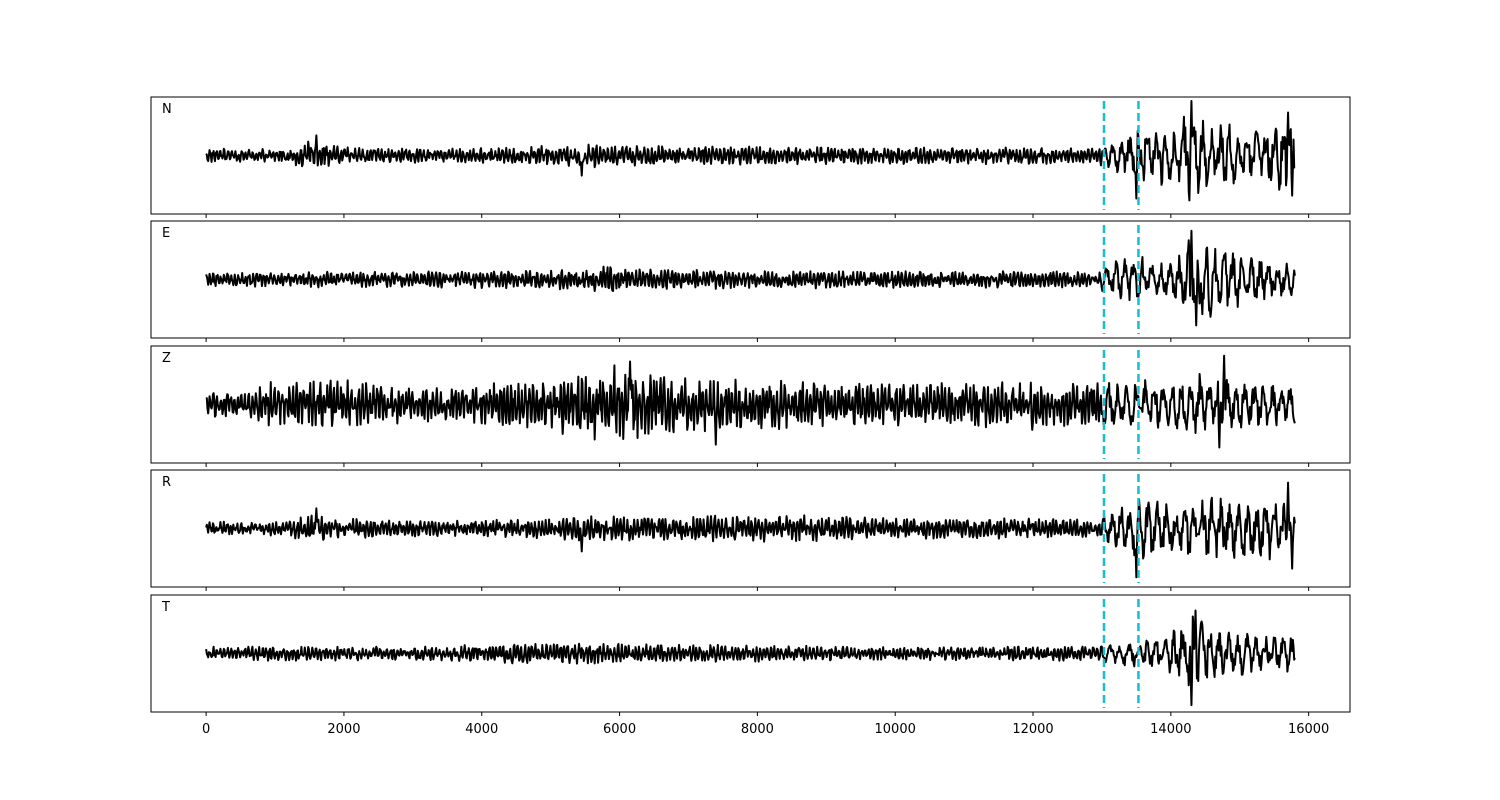  Describe the element at coordinates (481, 729) in the screenshot. I see `x-tick-label: 4000` at that location.